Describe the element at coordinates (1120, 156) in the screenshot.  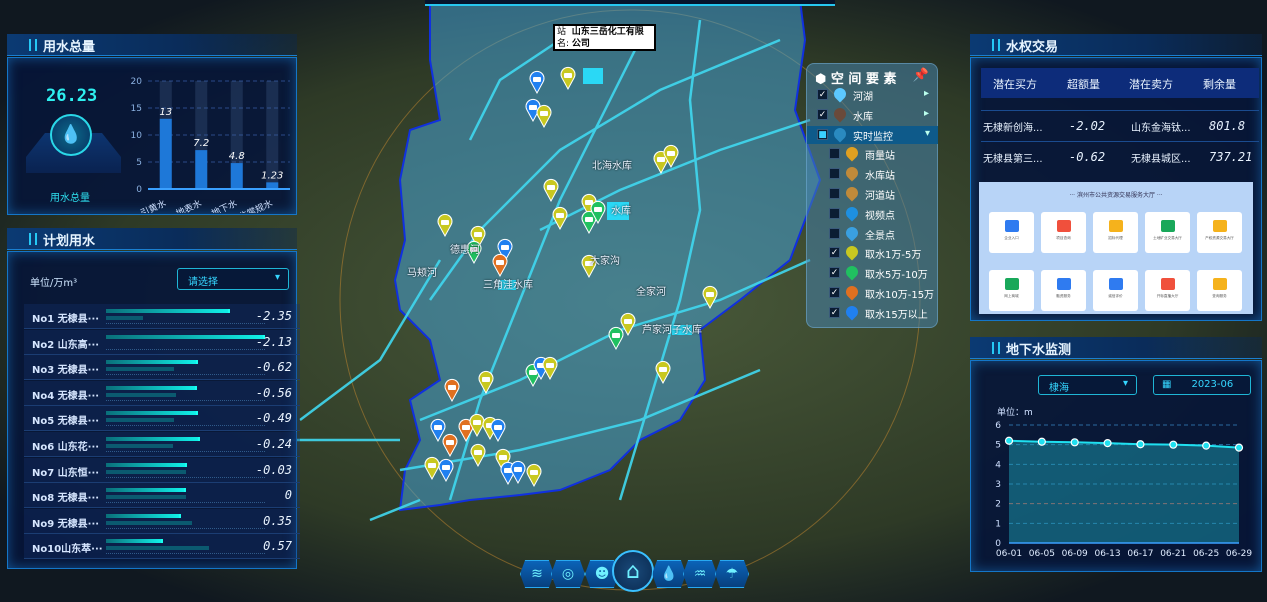
I see `table-row: 无棣县第三... -0.62 无棣县城区... 737.21` at that location.